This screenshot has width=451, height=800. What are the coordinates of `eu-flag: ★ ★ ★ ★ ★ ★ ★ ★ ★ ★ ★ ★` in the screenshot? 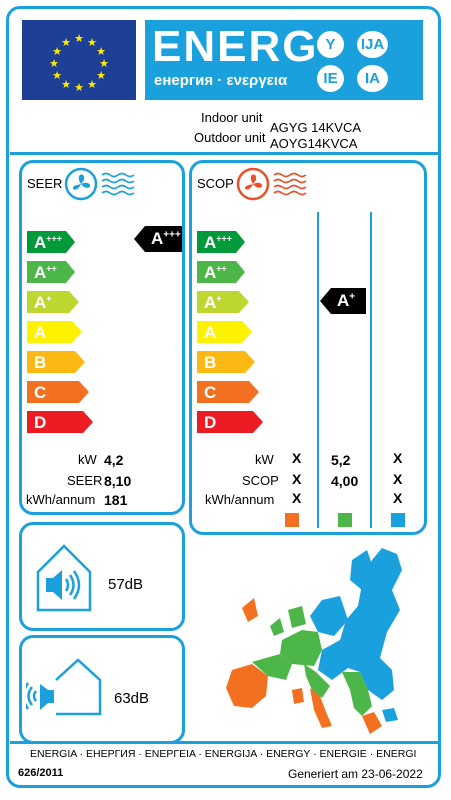 It's located at (79, 60).